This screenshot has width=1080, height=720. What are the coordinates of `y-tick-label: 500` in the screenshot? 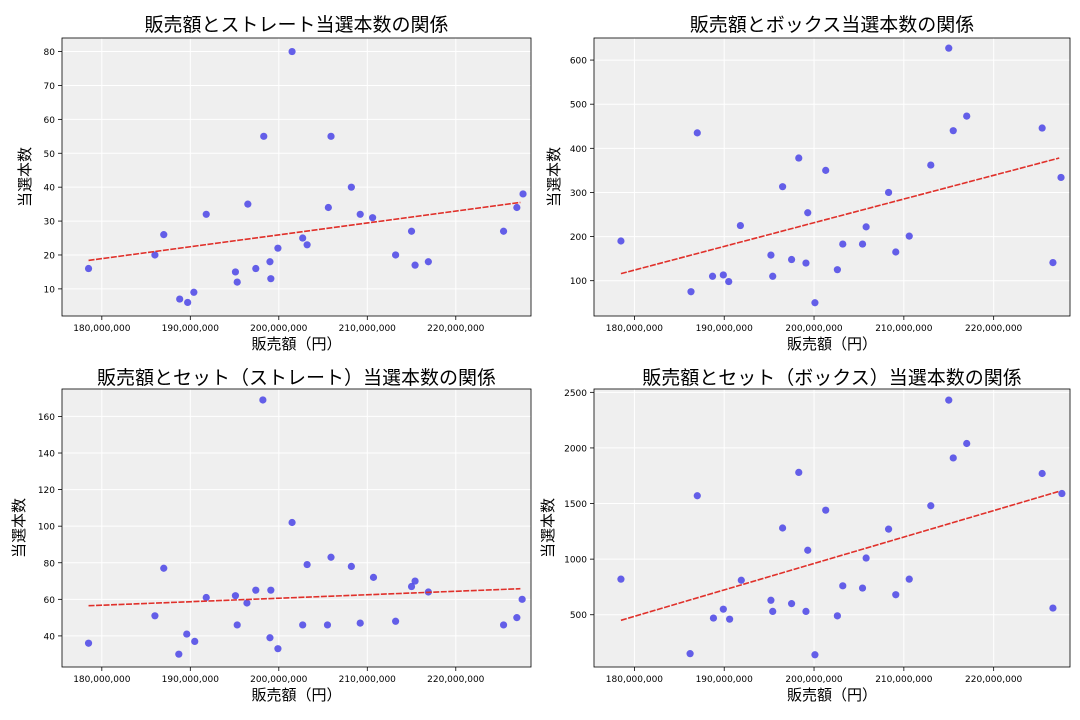 It's located at (578, 616).